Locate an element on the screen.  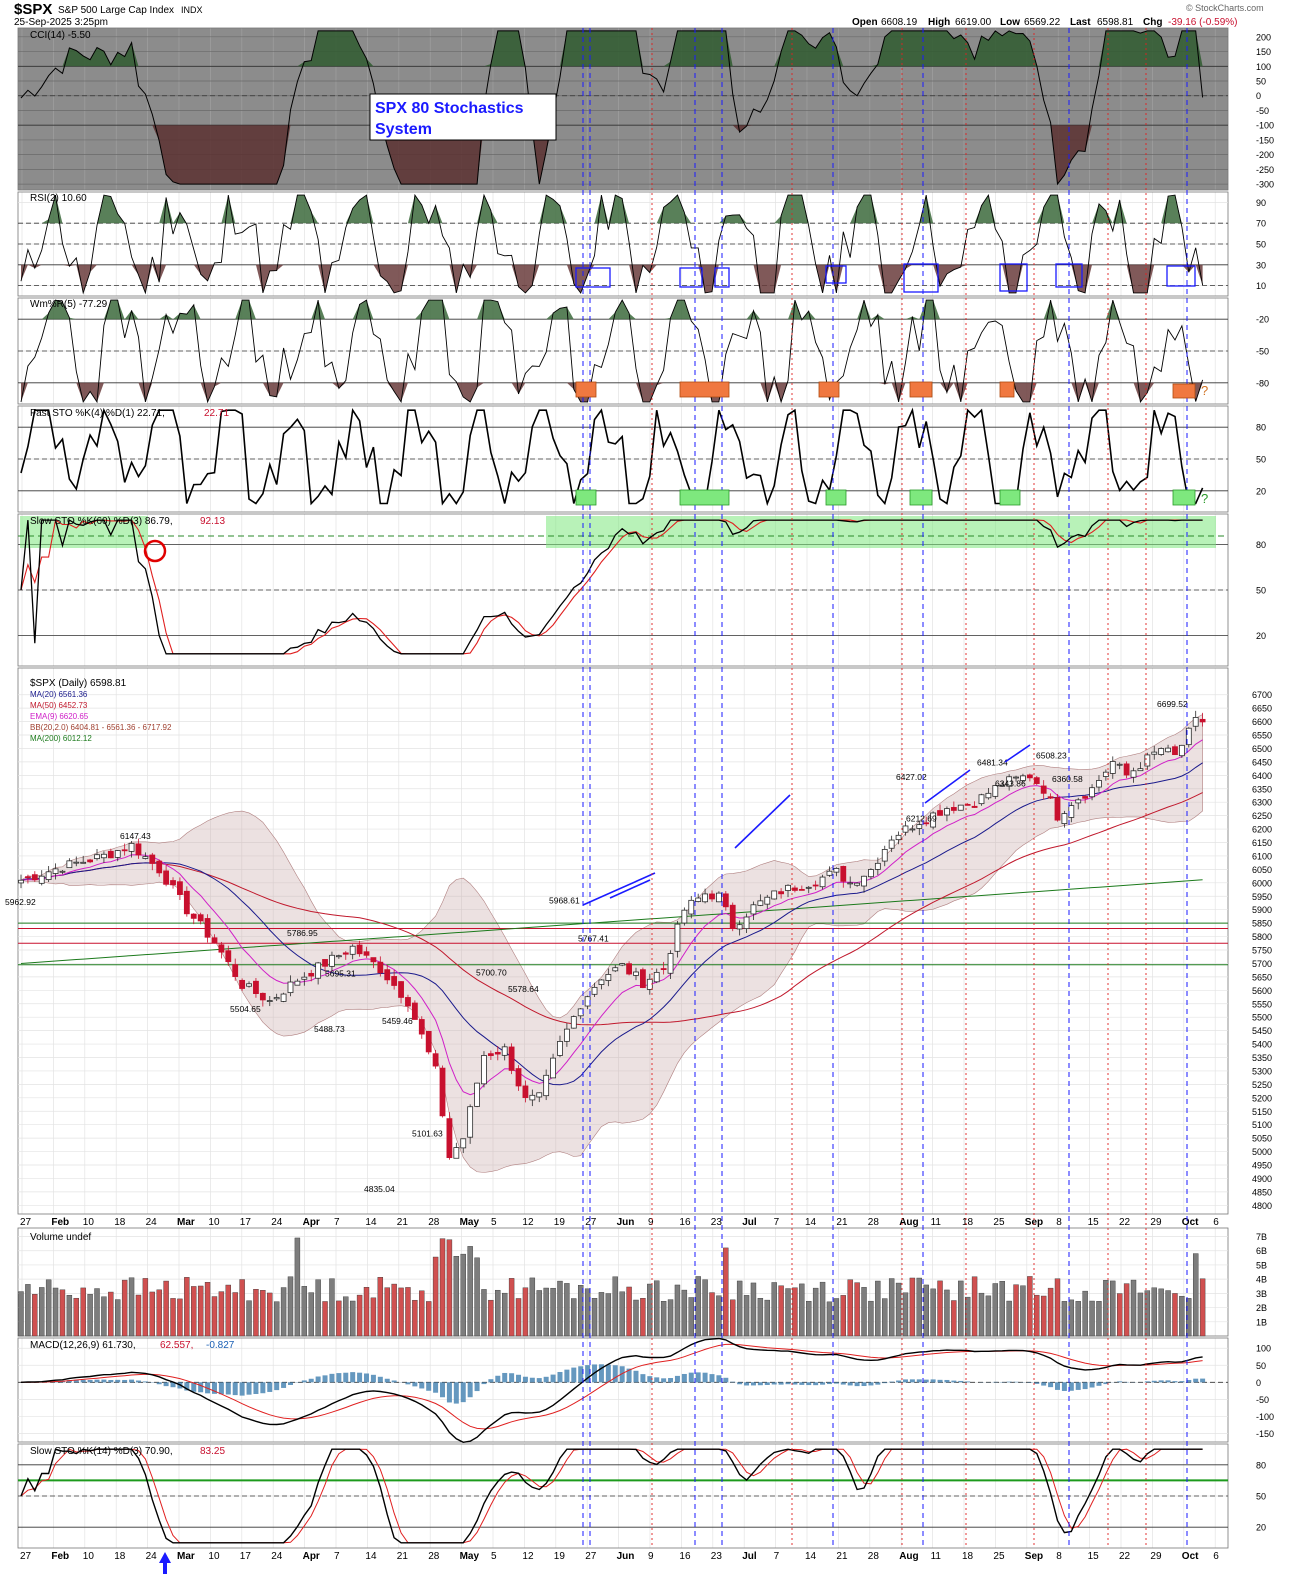
legend-ma20: MA(20) 6561.36 is located at coordinates (59, 694).